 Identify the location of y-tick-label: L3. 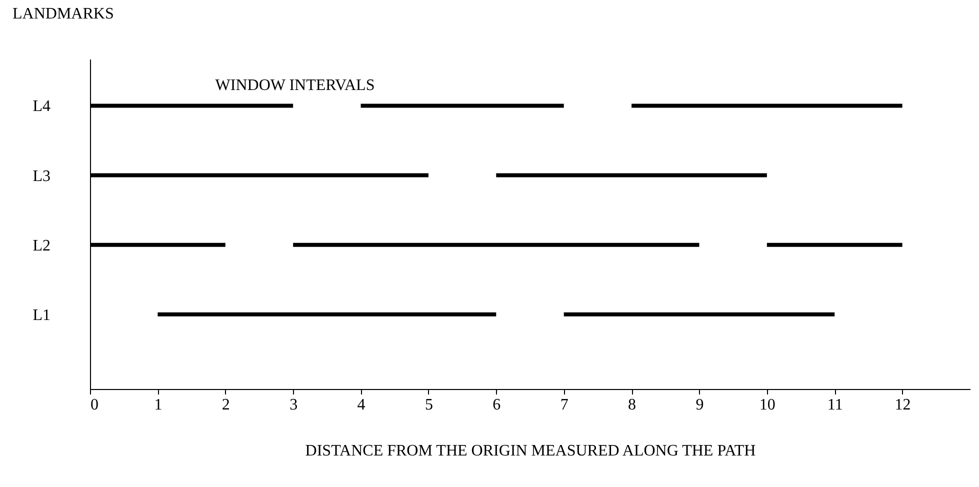
(41, 176).